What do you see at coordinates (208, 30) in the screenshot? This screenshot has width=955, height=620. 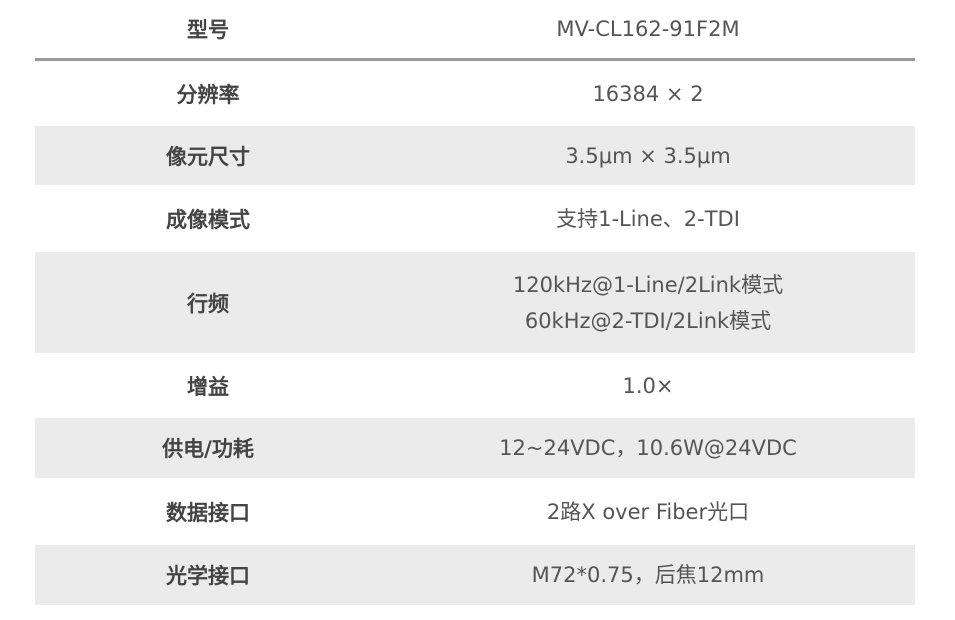 I see `header-label: 型号` at bounding box center [208, 30].